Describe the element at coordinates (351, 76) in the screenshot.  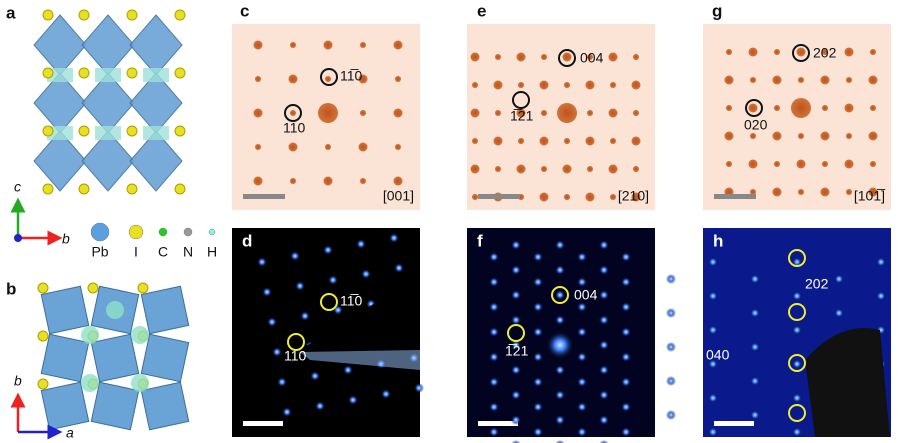
I see `index-label: 11̅0` at that location.